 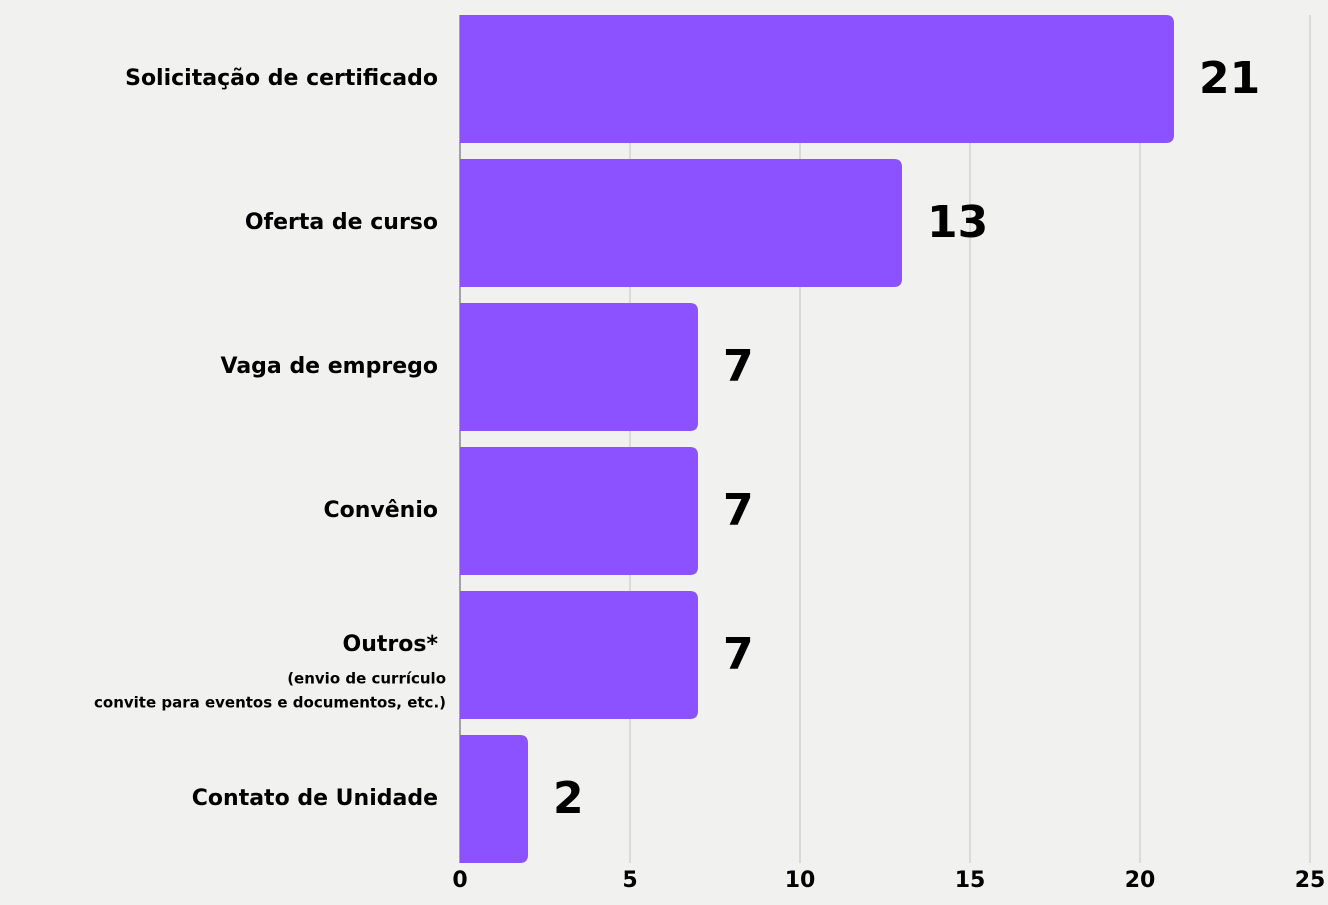 What do you see at coordinates (568, 798) in the screenshot?
I see `value-label: 2` at bounding box center [568, 798].